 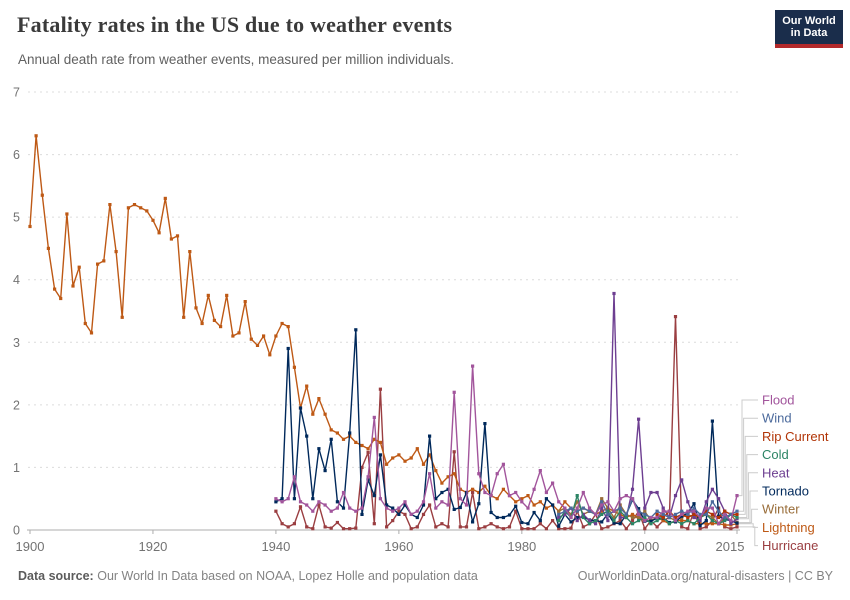 I want to click on legend-label-heat: Heat, so click(x=776, y=472).